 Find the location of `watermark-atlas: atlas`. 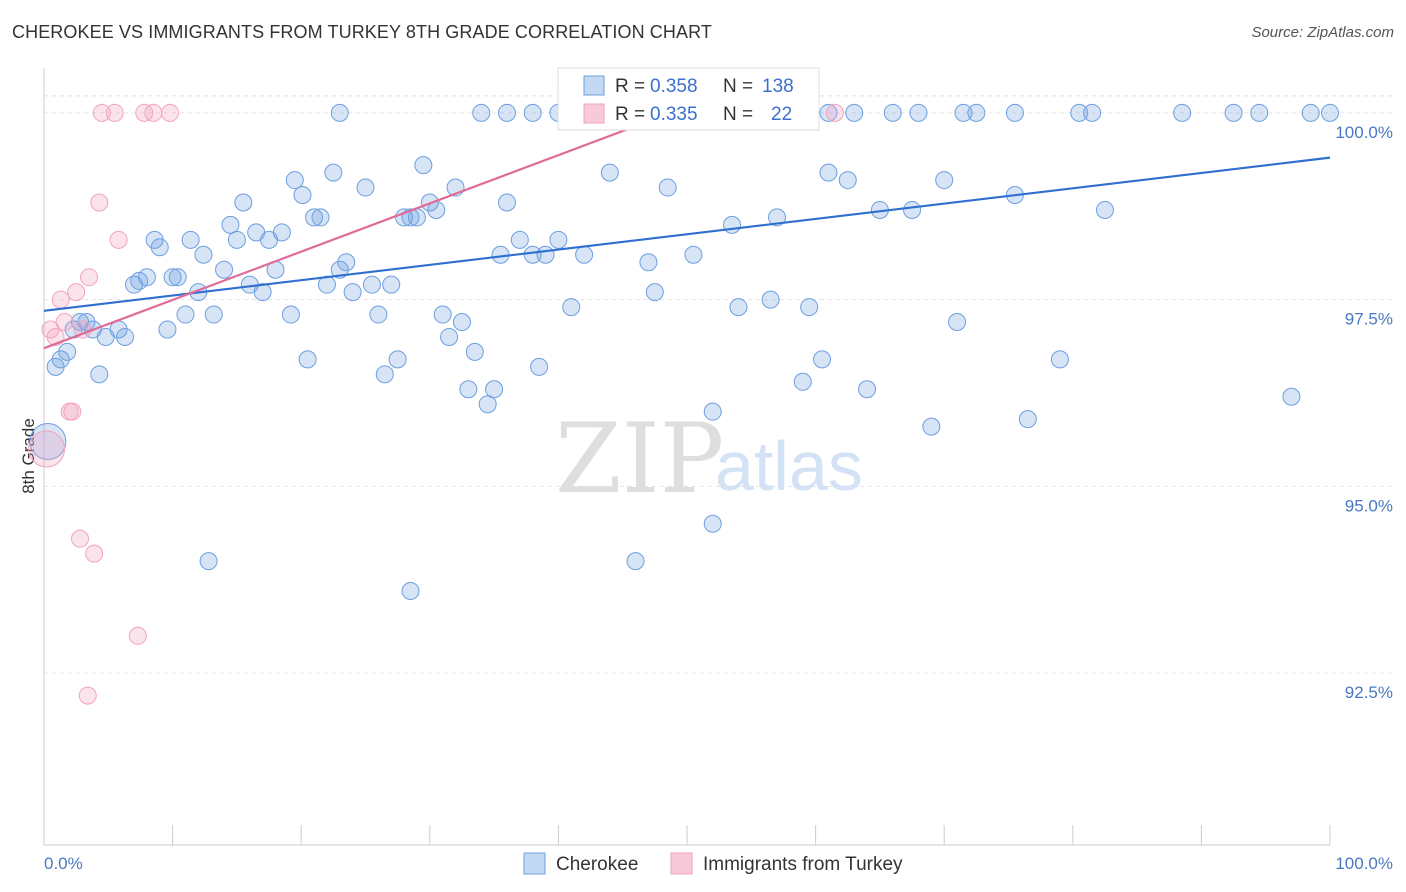

watermark-atlas: atlas is located at coordinates (789, 466).